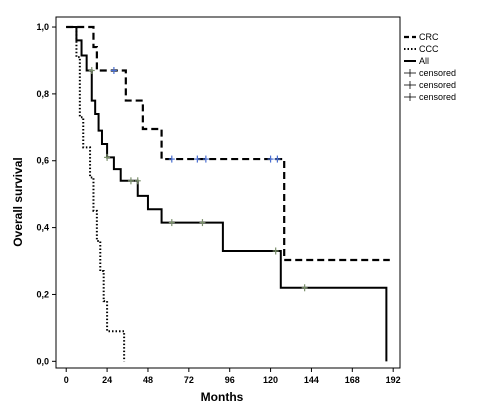 This screenshot has width=500, height=409. Describe the element at coordinates (42, 294) in the screenshot. I see `y-tick-label: 0,2` at that location.